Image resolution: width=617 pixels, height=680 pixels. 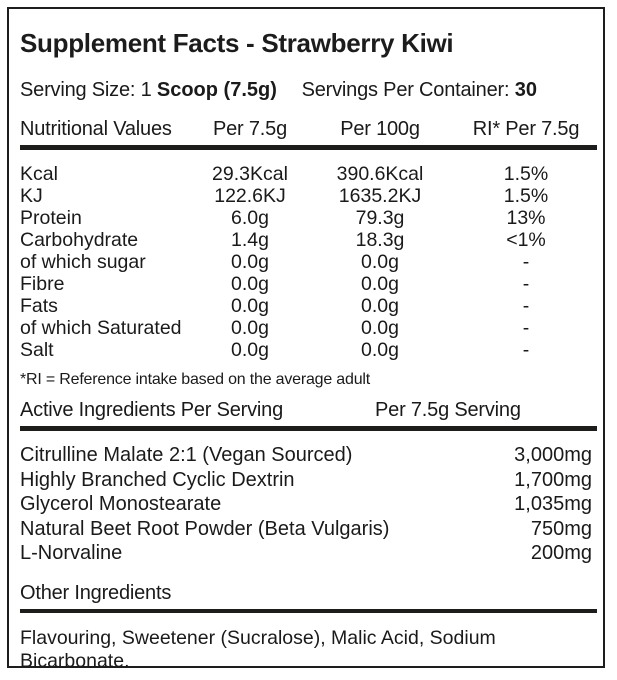 I want to click on nutrient-name: of which Saturated, so click(x=101, y=328).